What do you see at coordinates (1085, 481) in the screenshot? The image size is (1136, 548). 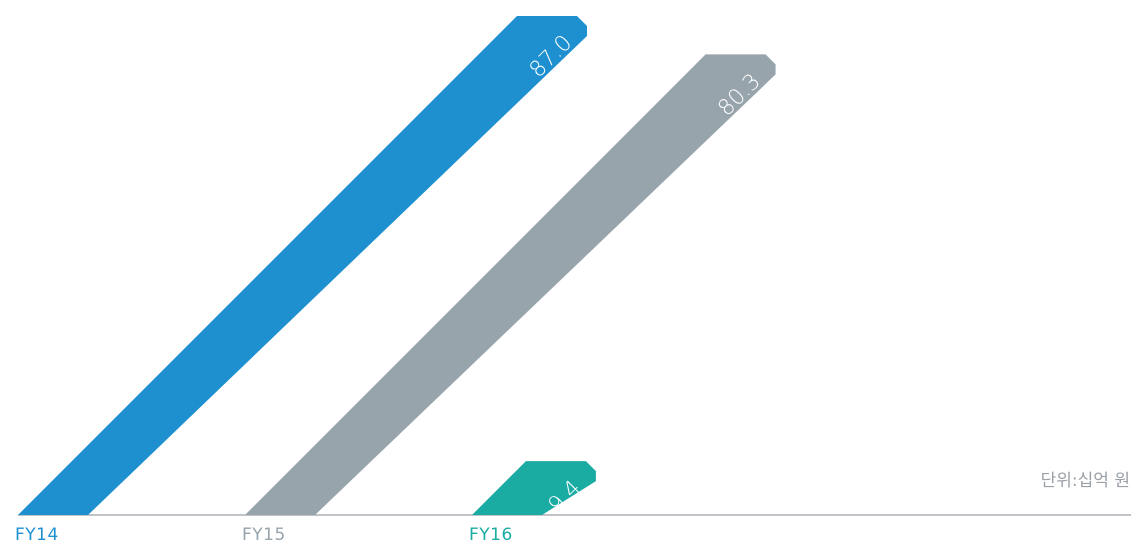 I see `unit-label: 단위:십억 원` at bounding box center [1085, 481].